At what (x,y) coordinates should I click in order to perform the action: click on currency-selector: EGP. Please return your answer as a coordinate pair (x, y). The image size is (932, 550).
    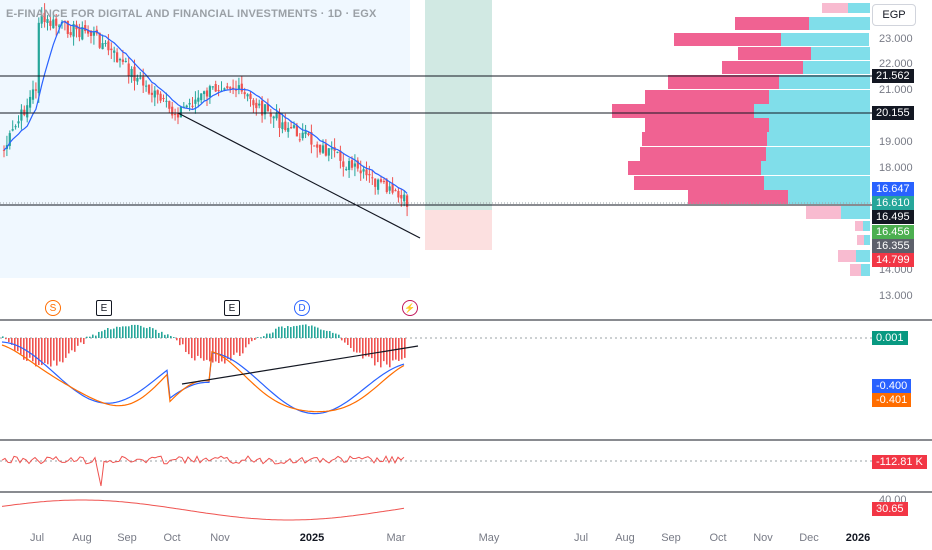
    Looking at the image, I should click on (894, 15).